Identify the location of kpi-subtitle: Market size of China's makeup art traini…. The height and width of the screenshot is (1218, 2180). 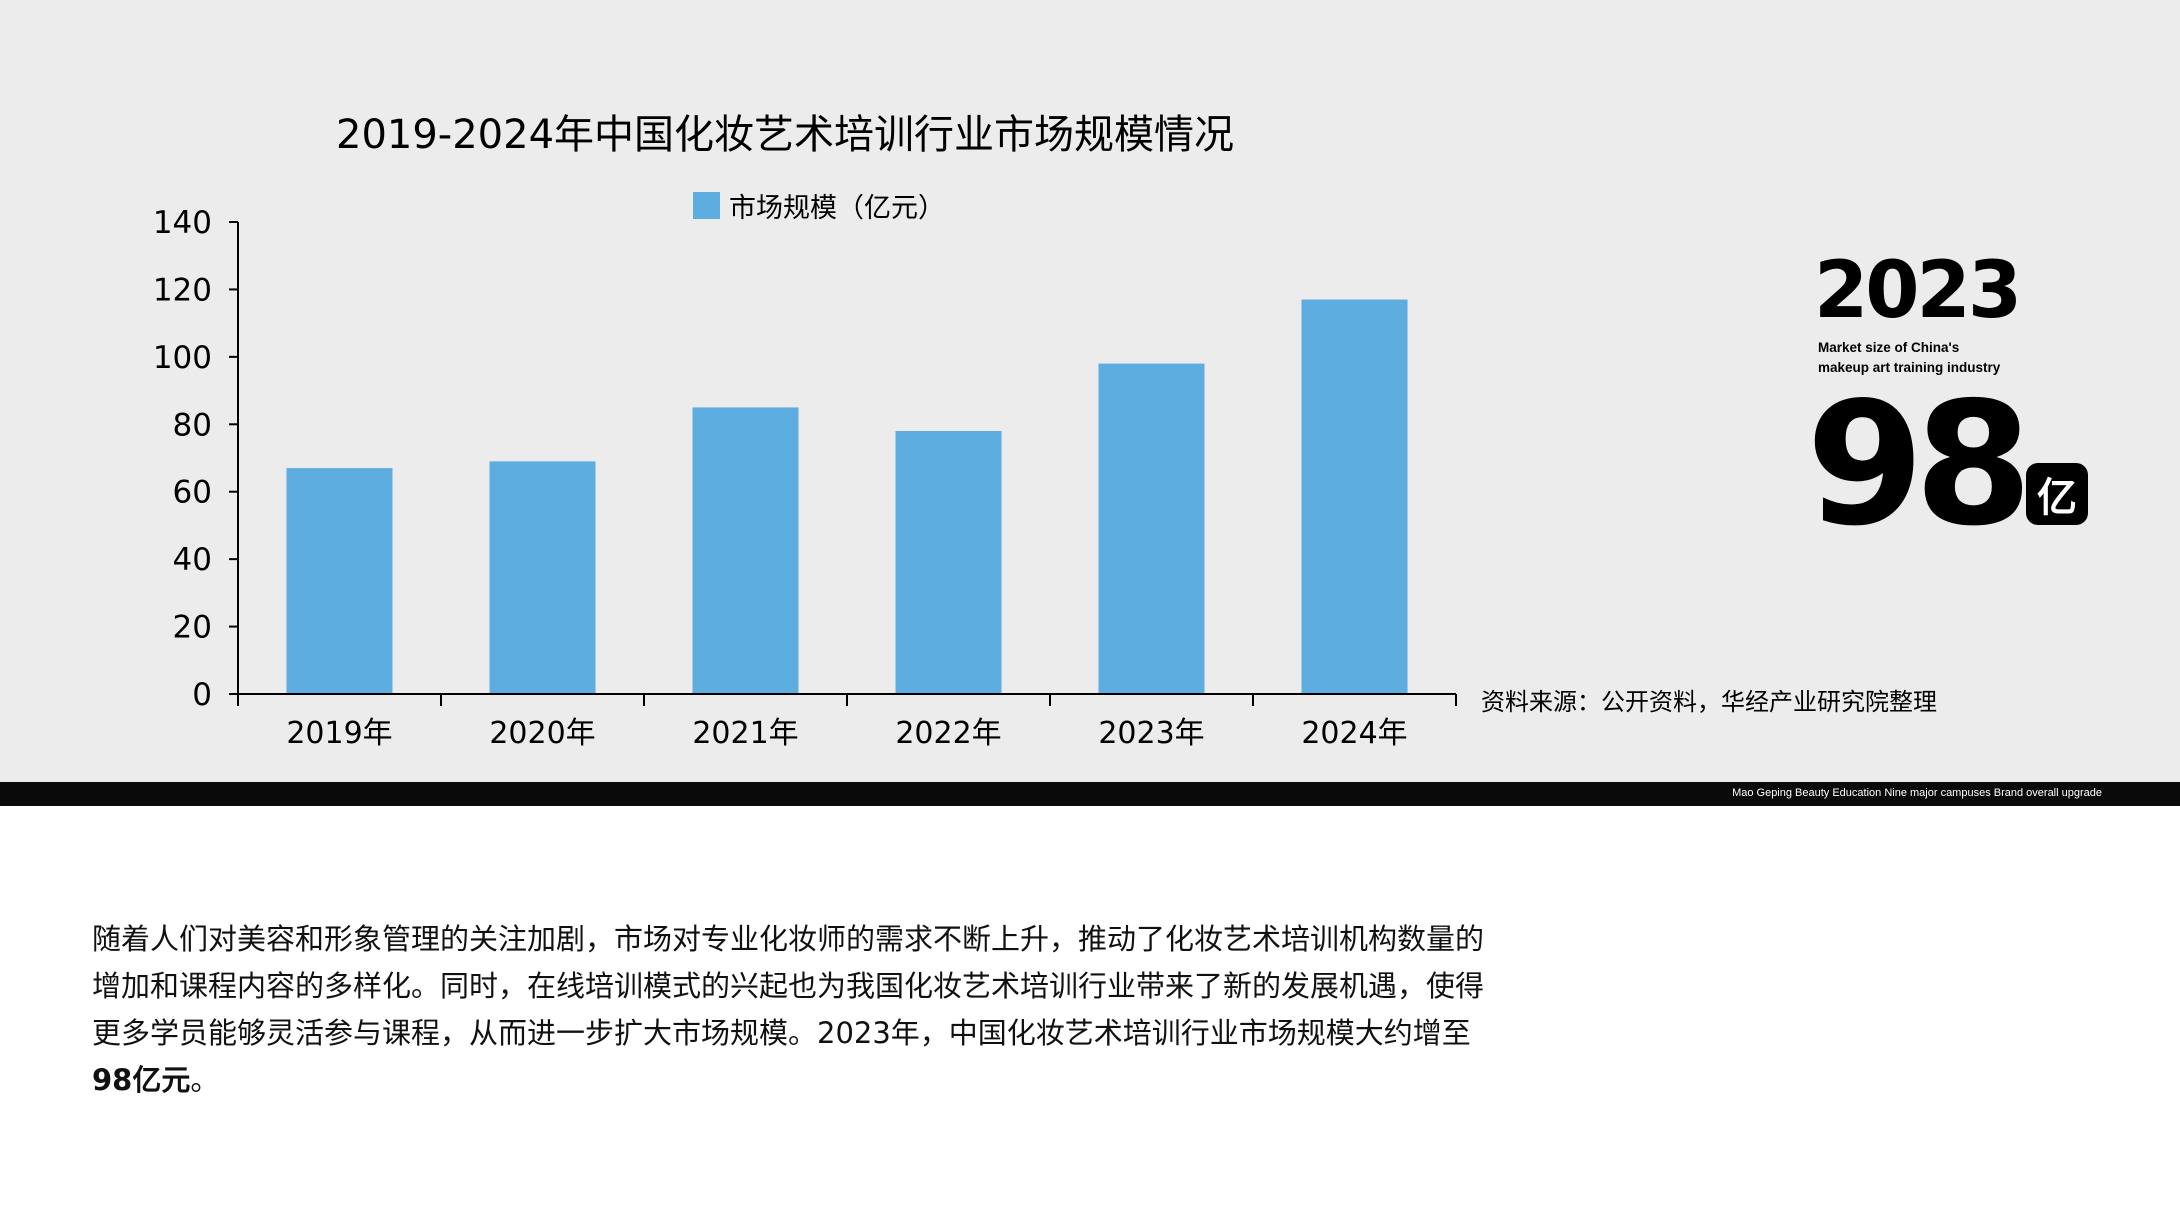
(1909, 358).